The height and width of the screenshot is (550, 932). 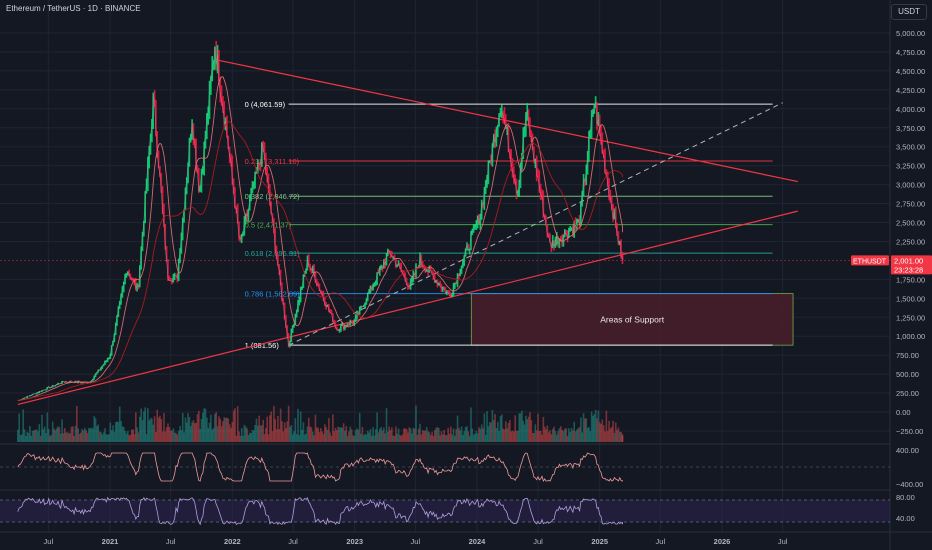 What do you see at coordinates (909, 12) in the screenshot?
I see `currency-button: USDT` at bounding box center [909, 12].